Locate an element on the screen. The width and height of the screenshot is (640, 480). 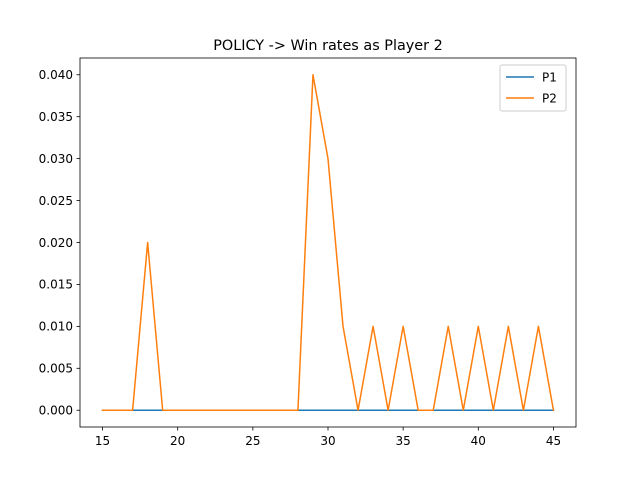
y-tick-label: 0.025 is located at coordinates (56, 201).